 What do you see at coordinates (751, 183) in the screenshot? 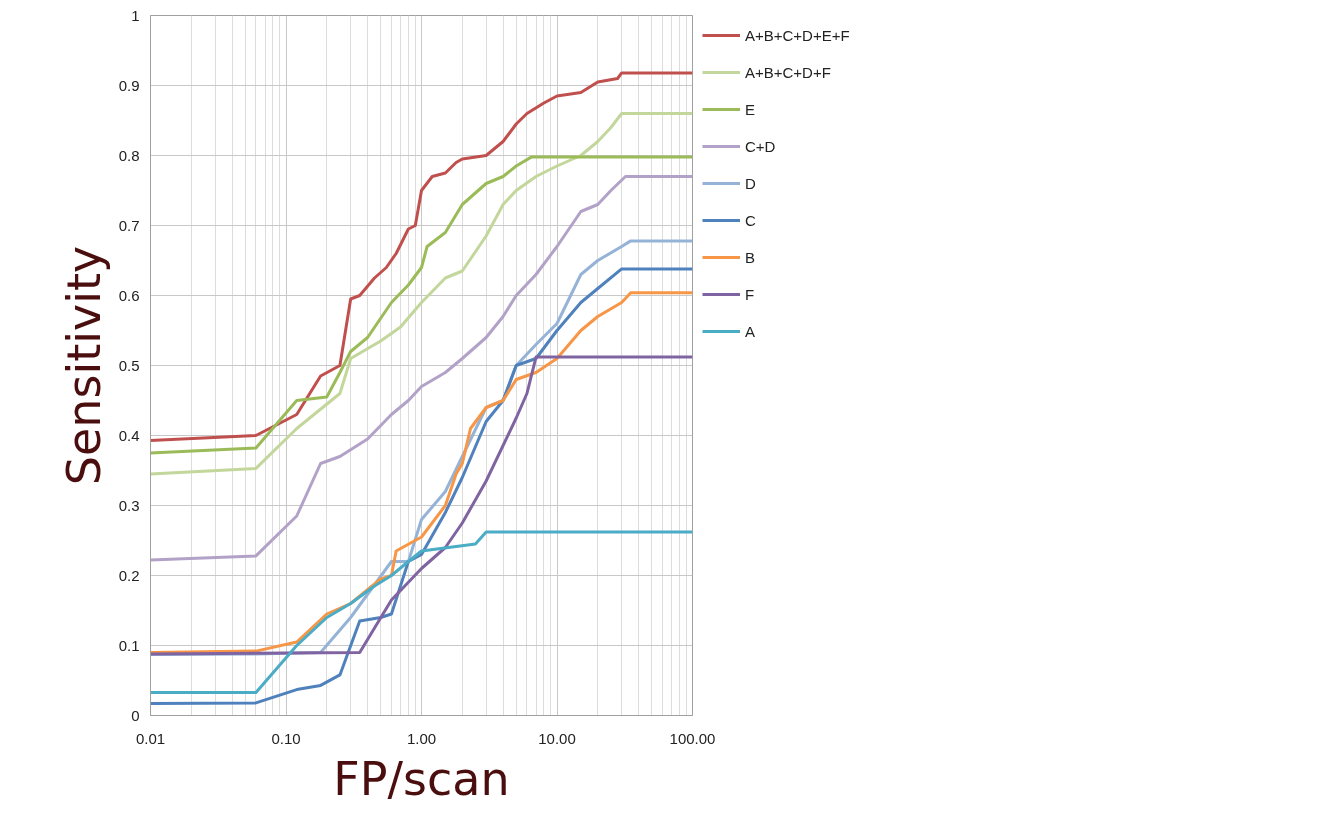
I see `legend-label: D` at bounding box center [751, 183].